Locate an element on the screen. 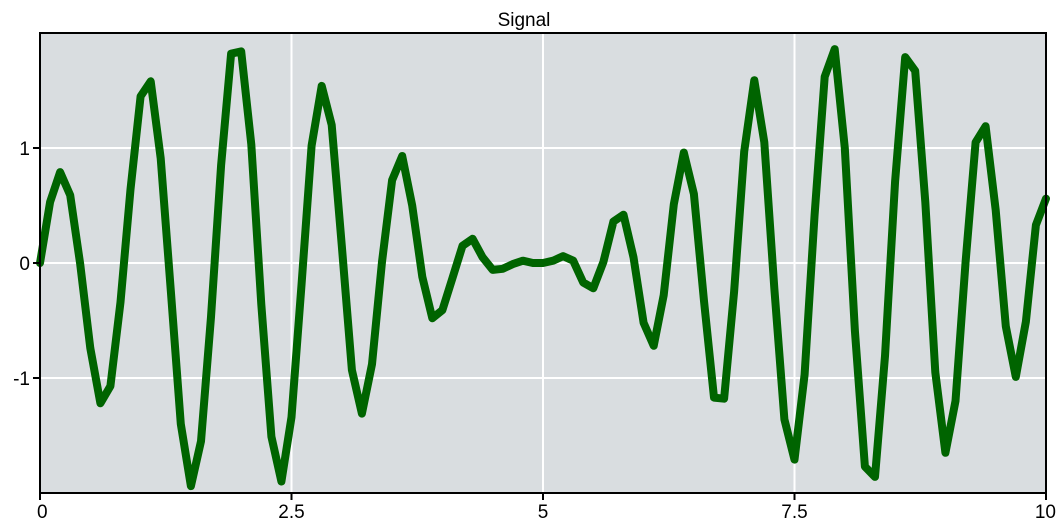  y-tick-label: 0 is located at coordinates (24, 264).